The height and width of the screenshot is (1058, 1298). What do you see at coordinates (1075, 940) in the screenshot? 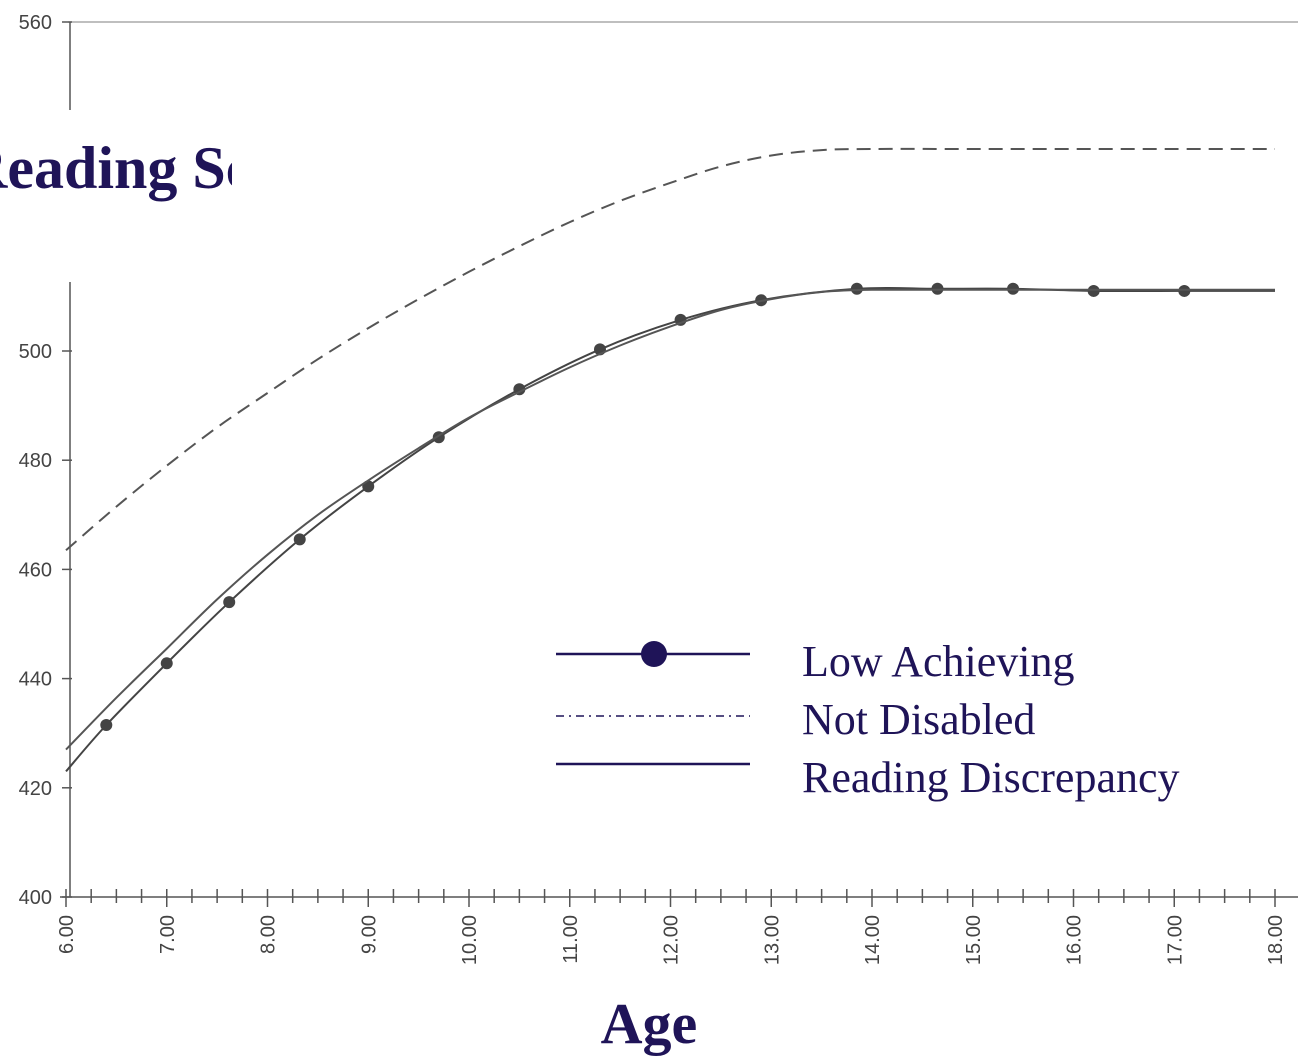
I see `x-tick-label: 16.00` at bounding box center [1075, 940].